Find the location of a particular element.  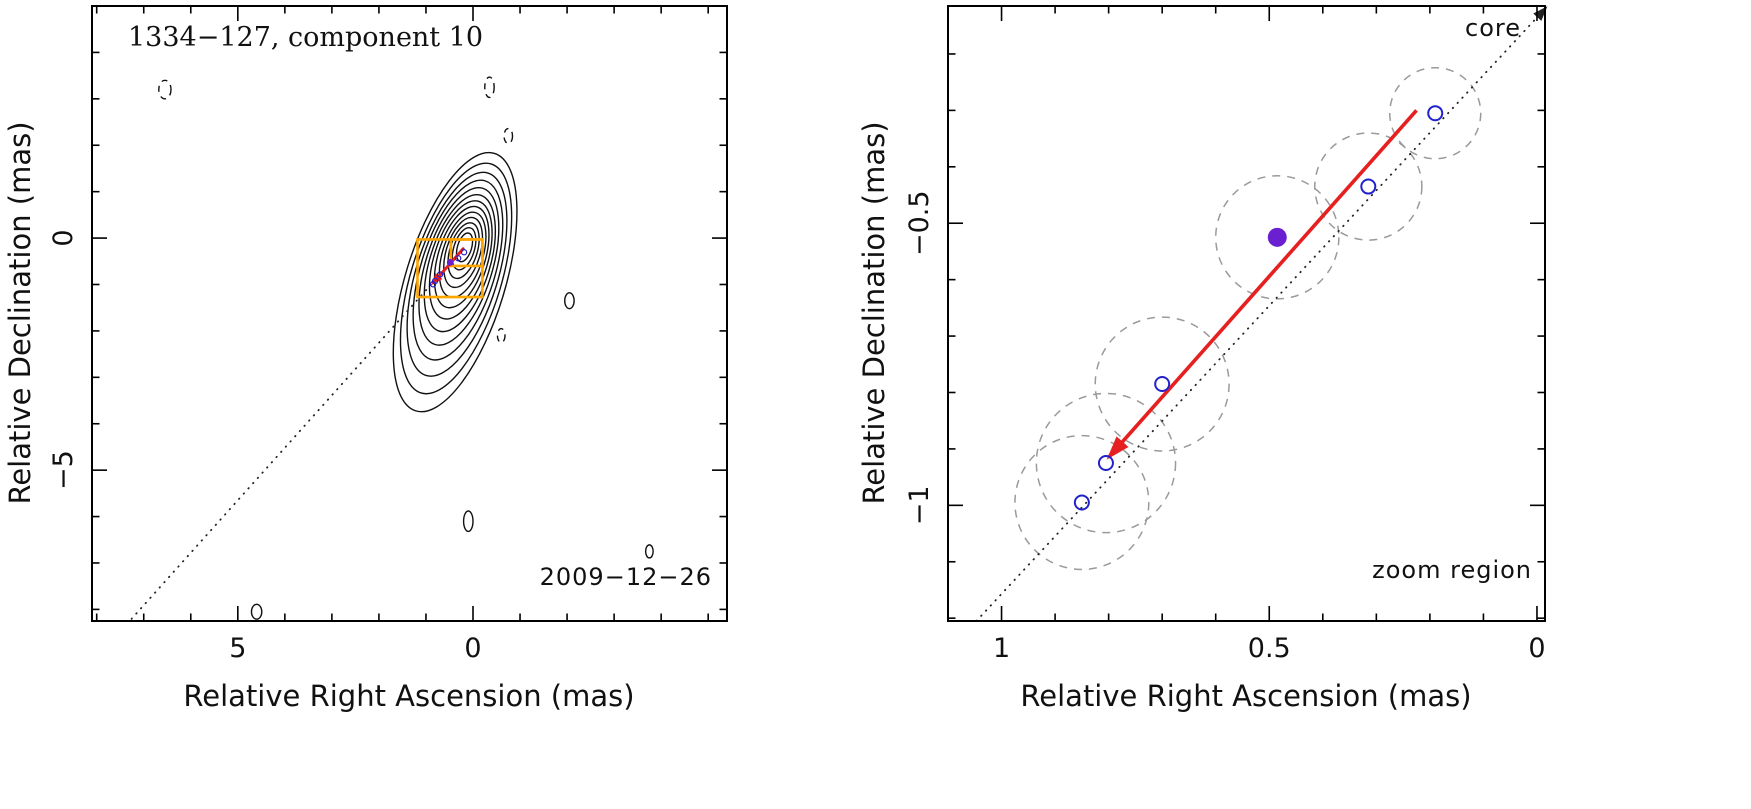

x-tick-label: 0.5 is located at coordinates (1269, 648).